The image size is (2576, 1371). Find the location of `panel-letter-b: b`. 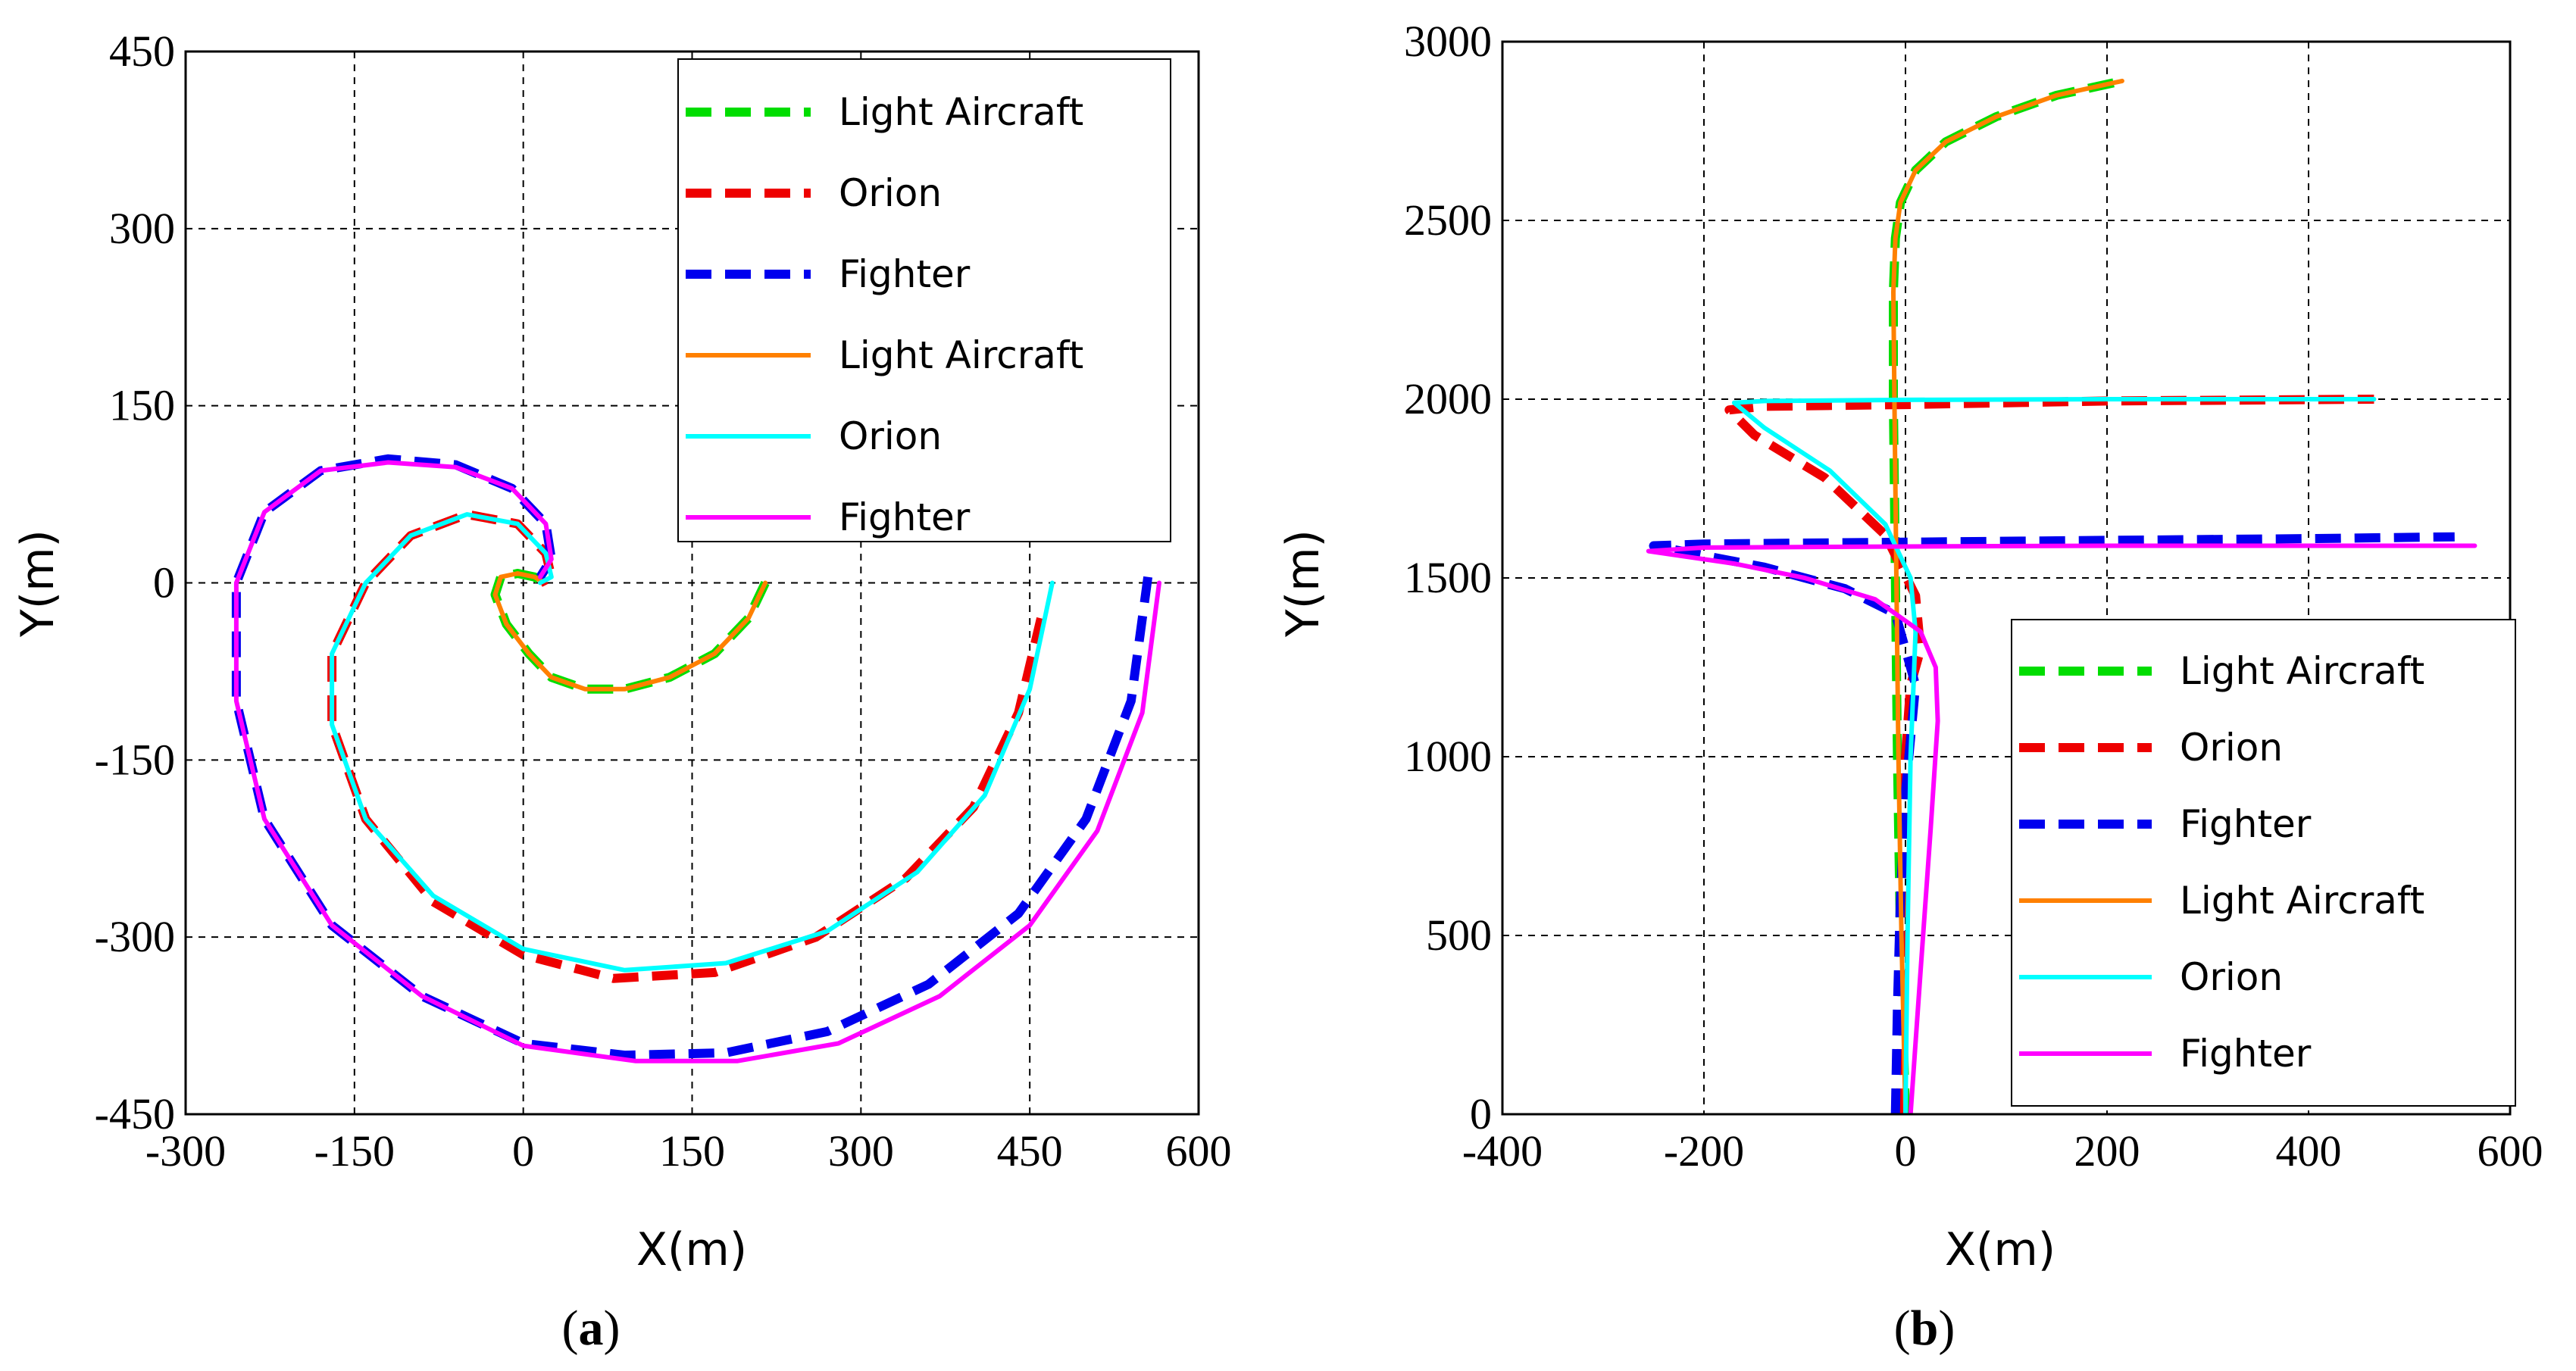

panel-letter-b: b is located at coordinates (1925, 1328).